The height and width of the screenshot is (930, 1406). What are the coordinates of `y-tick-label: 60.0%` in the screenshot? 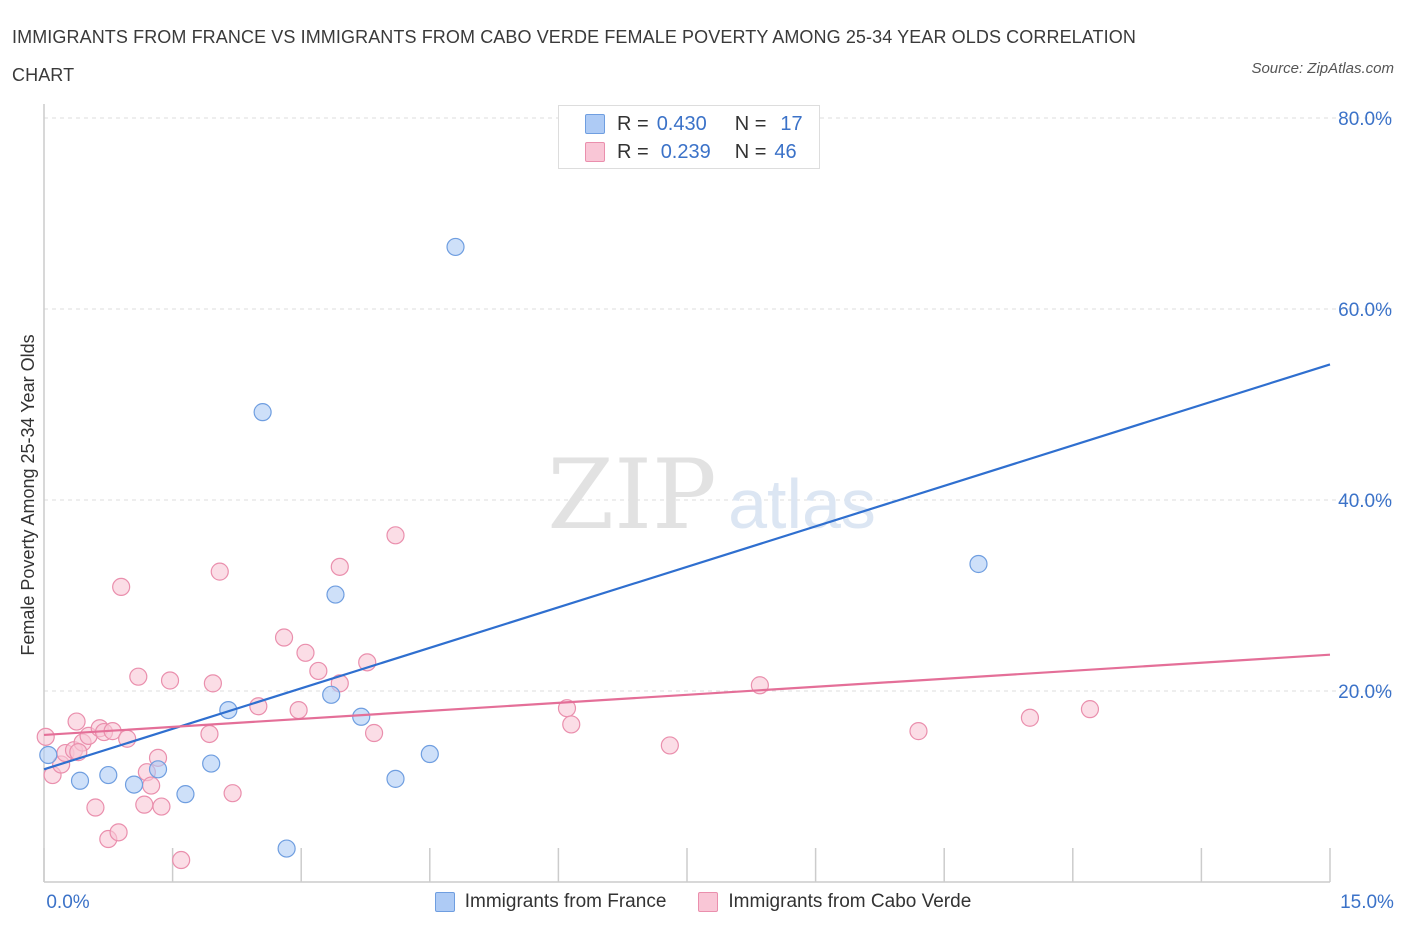 It's located at (1365, 310).